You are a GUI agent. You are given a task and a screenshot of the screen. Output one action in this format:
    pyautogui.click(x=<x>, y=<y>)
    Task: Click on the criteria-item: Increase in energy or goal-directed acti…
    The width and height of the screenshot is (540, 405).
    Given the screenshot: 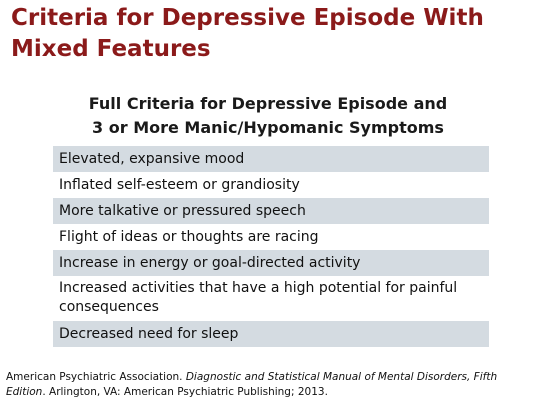 What is the action you would take?
    pyautogui.click(x=271, y=263)
    